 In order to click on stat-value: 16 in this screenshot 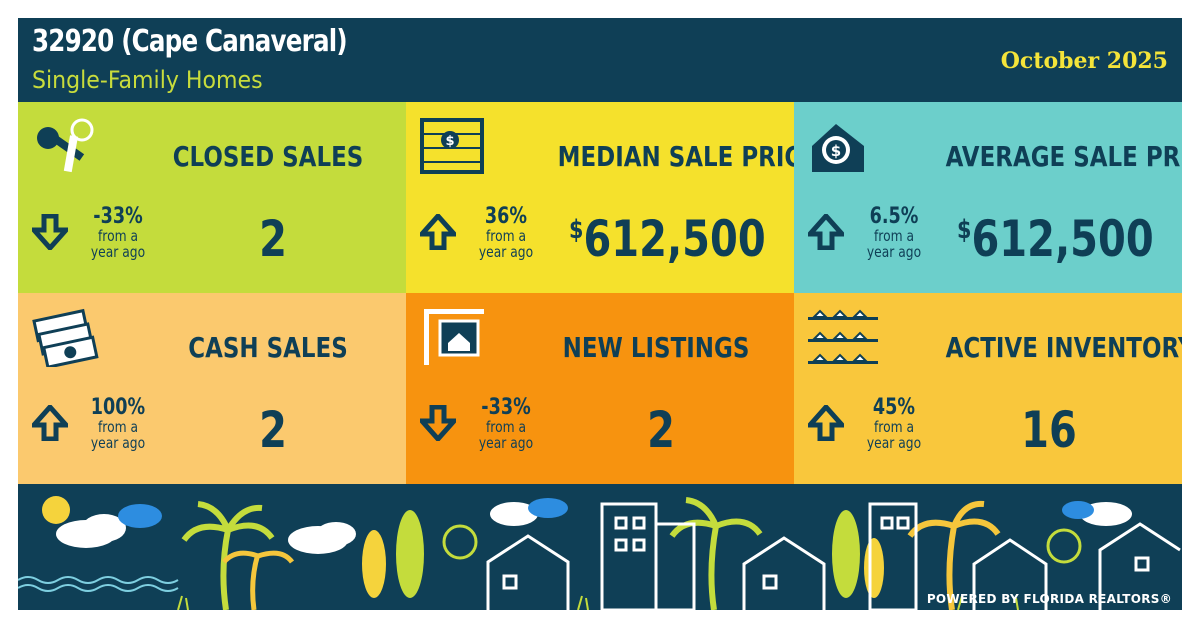, I will do `click(1049, 430)`.